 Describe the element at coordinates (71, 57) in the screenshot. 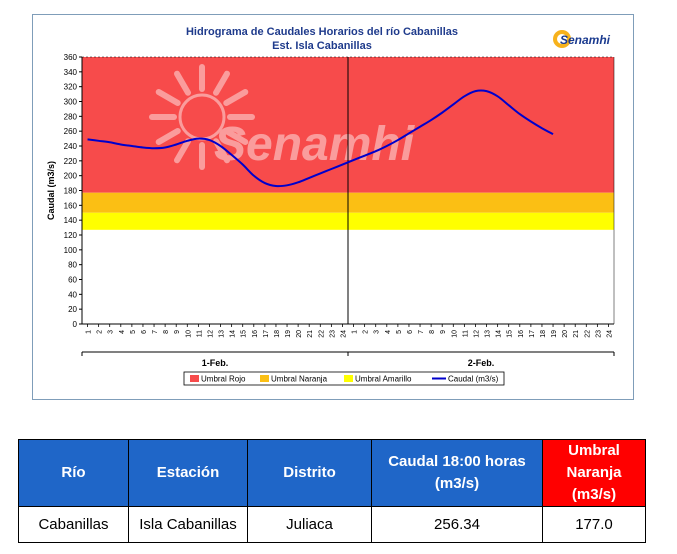

I see `y-tick-label: 360` at that location.